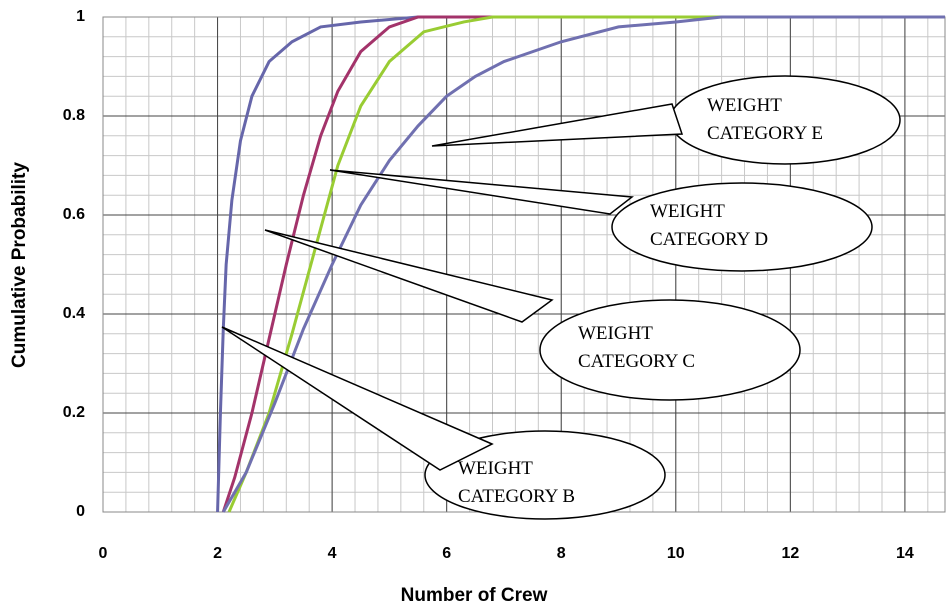  I want to click on x-tick-label: 4, so click(332, 553).